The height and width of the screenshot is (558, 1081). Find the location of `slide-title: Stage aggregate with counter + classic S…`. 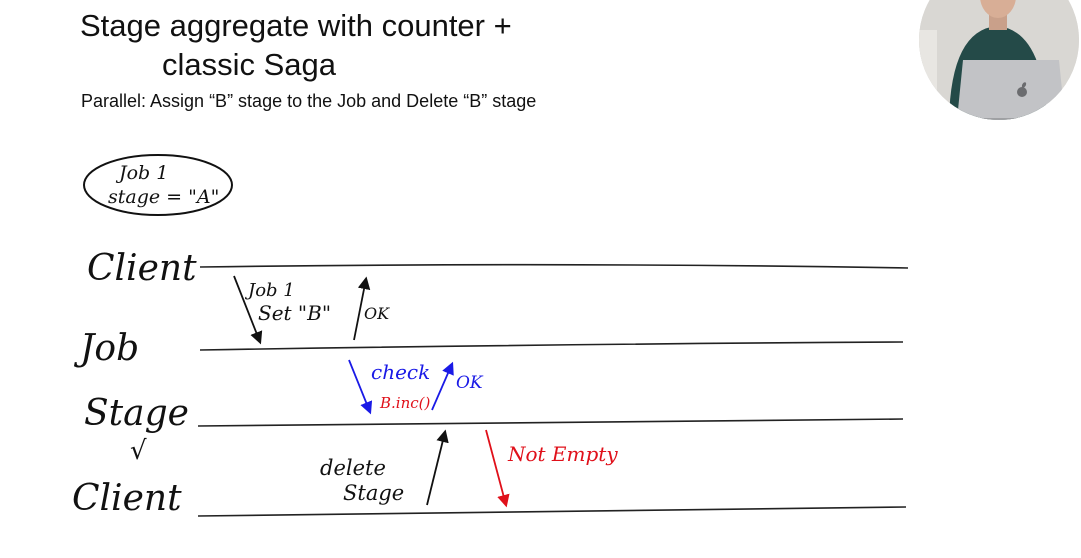

slide-title: Stage aggregate with counter + classic S… is located at coordinates (296, 45).